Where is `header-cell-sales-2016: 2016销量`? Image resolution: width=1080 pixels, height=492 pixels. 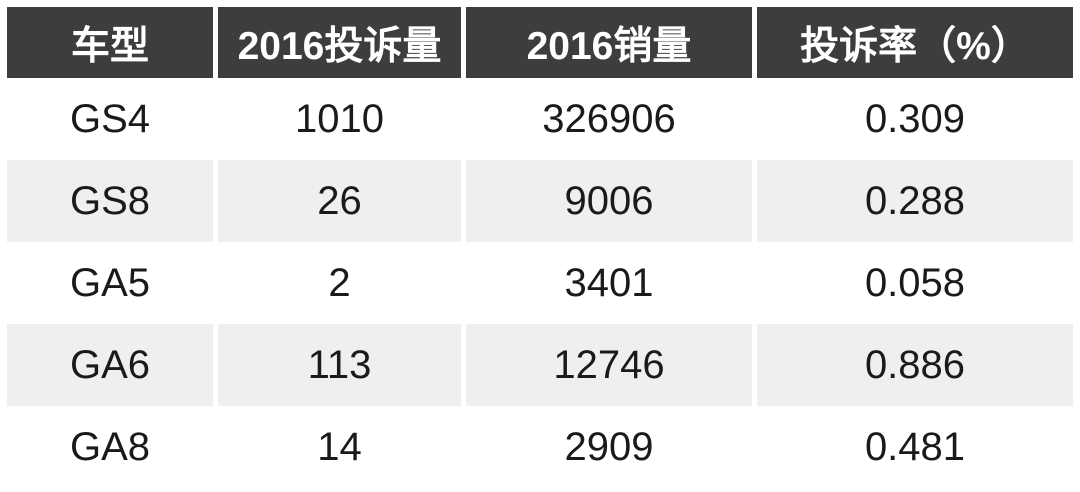
header-cell-sales-2016: 2016销量 is located at coordinates (609, 42).